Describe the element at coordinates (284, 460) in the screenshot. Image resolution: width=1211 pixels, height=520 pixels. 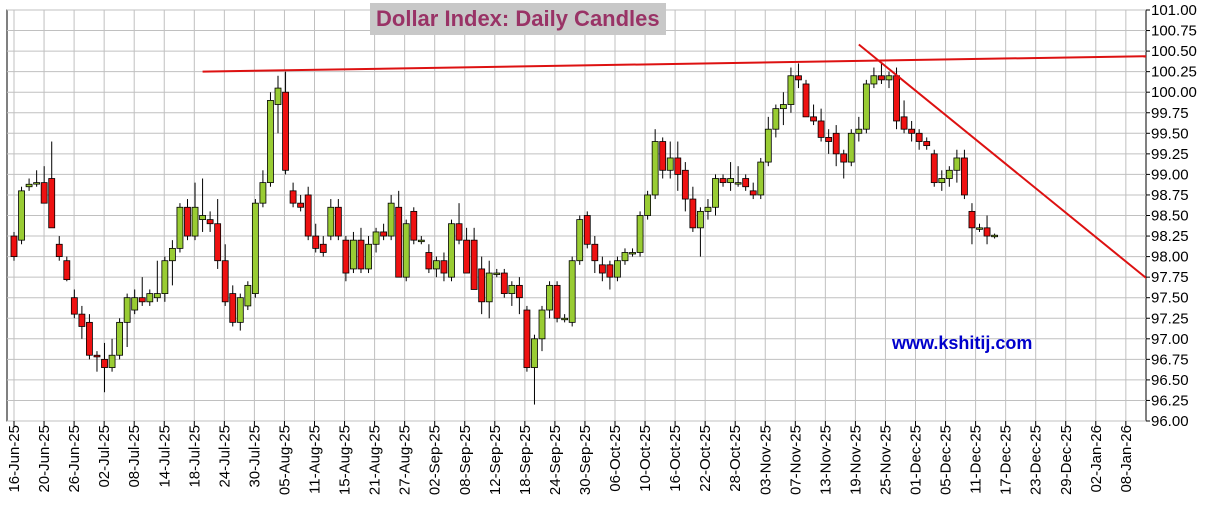
I see `x-tick-label: 05-Aug-25` at that location.